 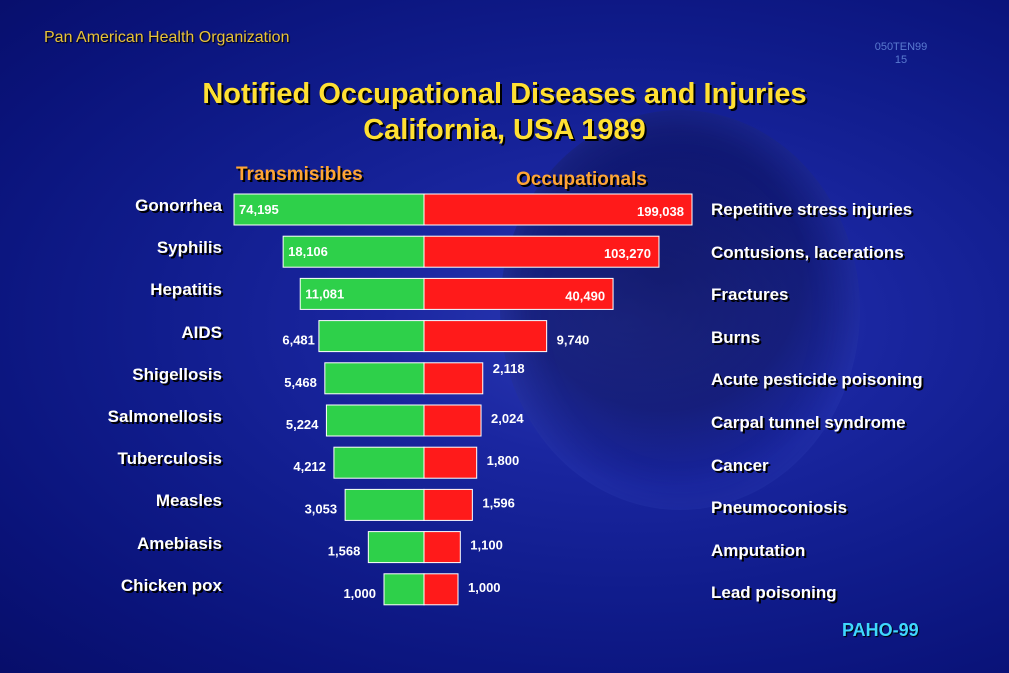 What do you see at coordinates (169, 459) in the screenshot?
I see `category-label-transmissible-6: Tuberculosis` at bounding box center [169, 459].